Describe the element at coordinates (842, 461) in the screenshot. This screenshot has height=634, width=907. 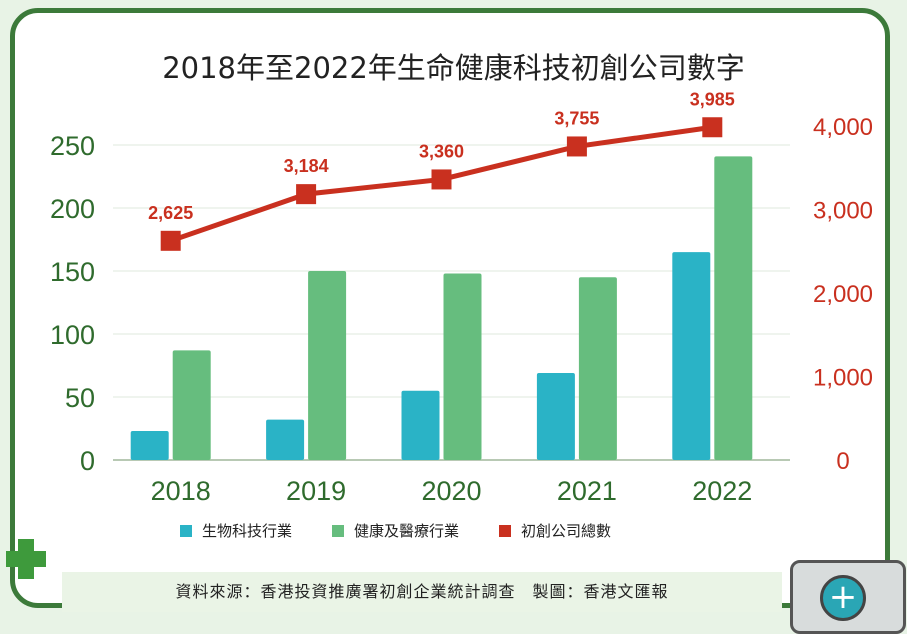
I see `right-axis-tick: 0` at that location.